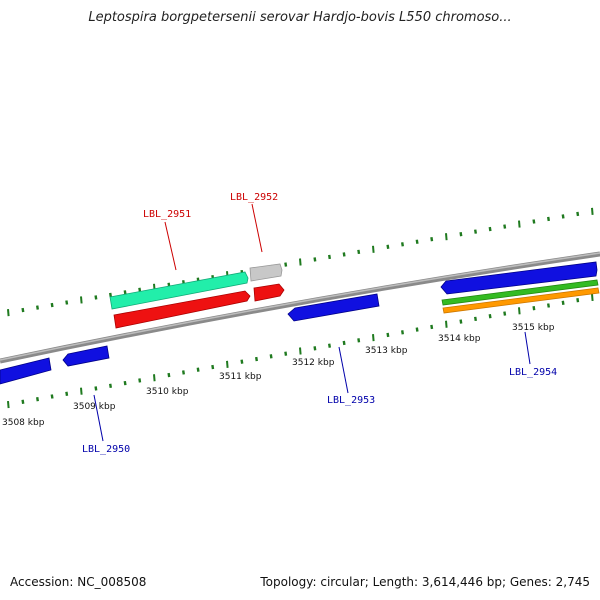 The image size is (600, 600). Describe the element at coordinates (26, 371) in the screenshot. I see `gene-edge-blue` at that location.